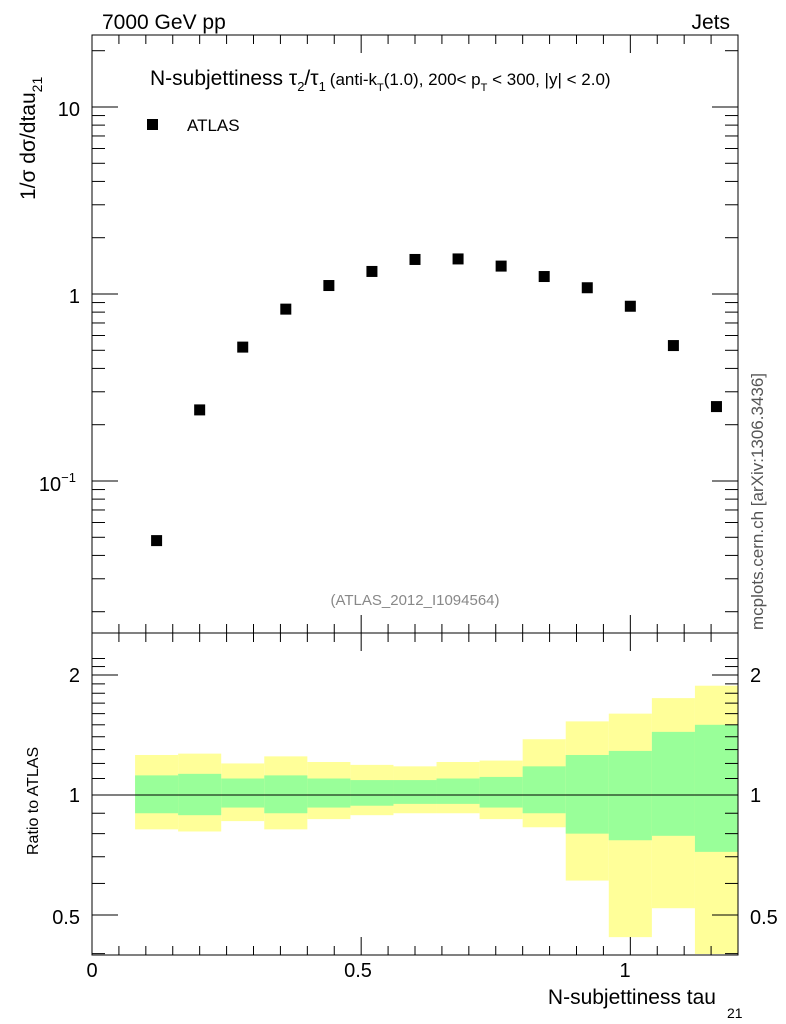 The width and height of the screenshot is (786, 1024). I want to click on legend-label-atlas: ATLAS, so click(213, 125).